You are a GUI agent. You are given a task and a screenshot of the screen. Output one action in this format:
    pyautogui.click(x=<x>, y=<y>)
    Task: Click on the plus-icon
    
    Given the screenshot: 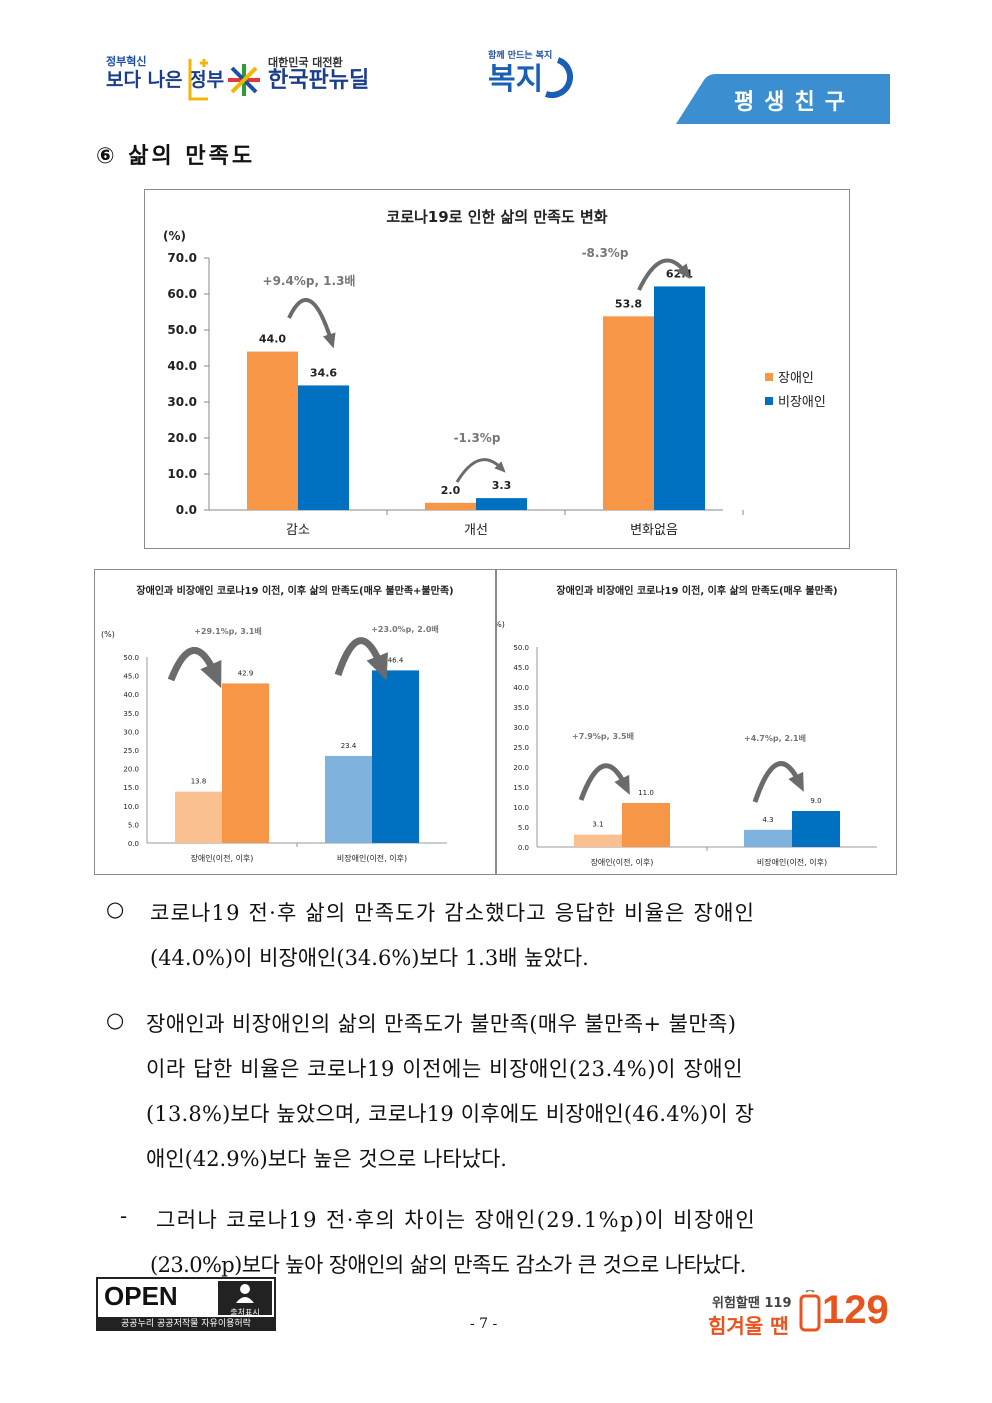 What is the action you would take?
    pyautogui.click(x=199, y=79)
    